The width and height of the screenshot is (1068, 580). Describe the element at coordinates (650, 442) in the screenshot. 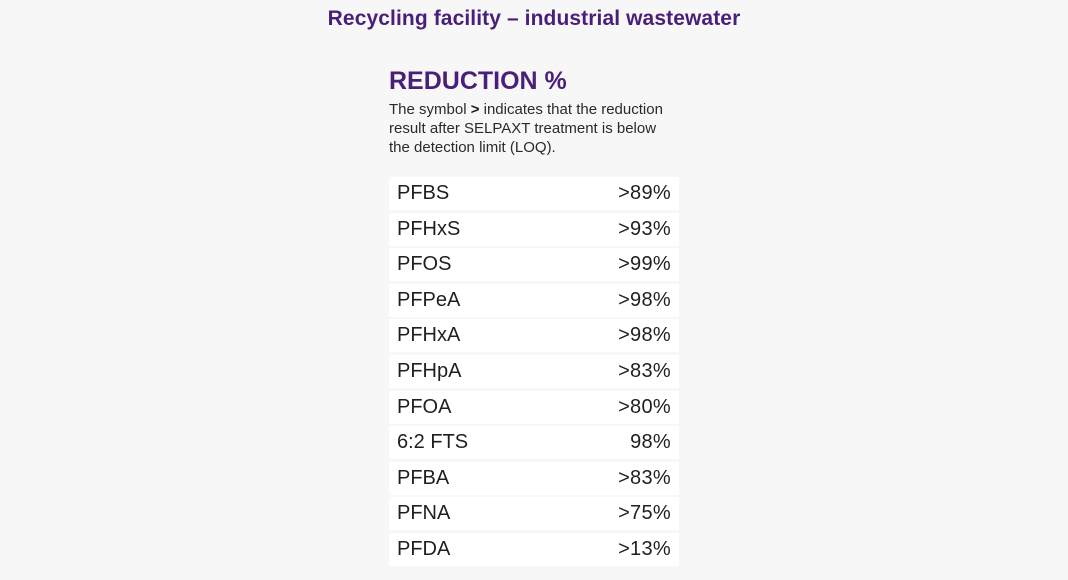

I see `row-value: 98%` at that location.